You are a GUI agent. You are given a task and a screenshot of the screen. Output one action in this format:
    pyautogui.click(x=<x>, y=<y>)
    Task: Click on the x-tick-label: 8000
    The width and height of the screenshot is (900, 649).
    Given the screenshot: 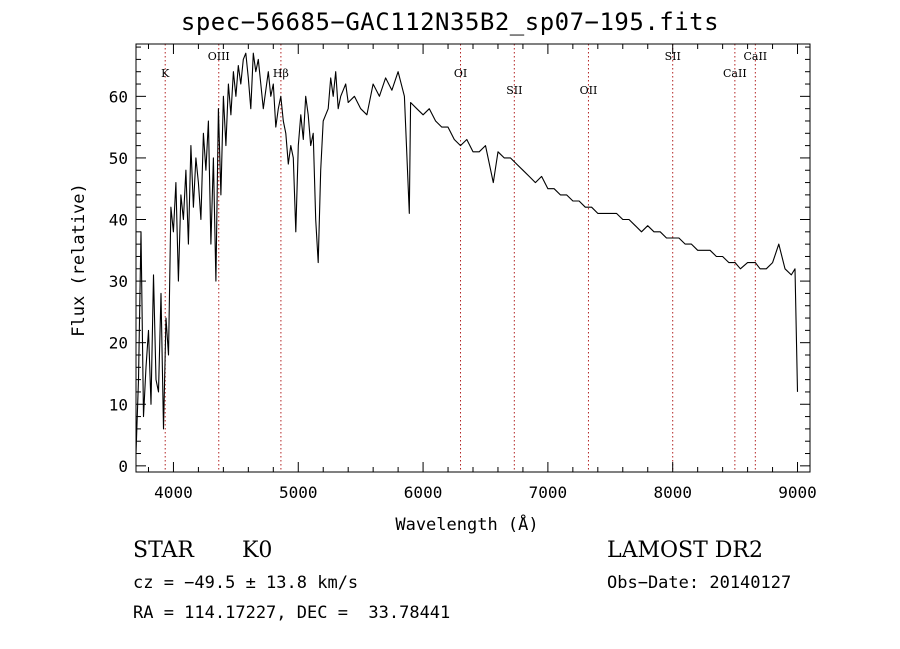 What is the action you would take?
    pyautogui.click(x=672, y=492)
    